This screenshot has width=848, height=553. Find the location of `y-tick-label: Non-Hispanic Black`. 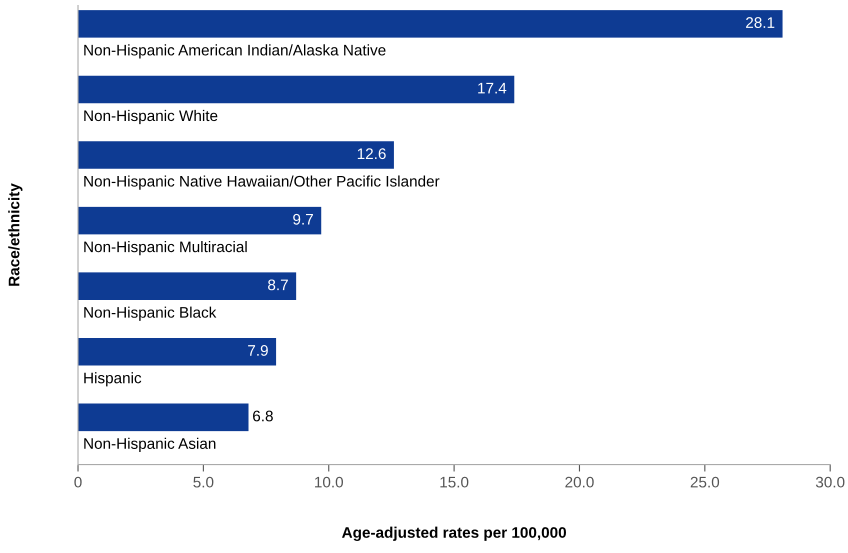

y-tick-label: Non-Hispanic Black is located at coordinates (150, 313).